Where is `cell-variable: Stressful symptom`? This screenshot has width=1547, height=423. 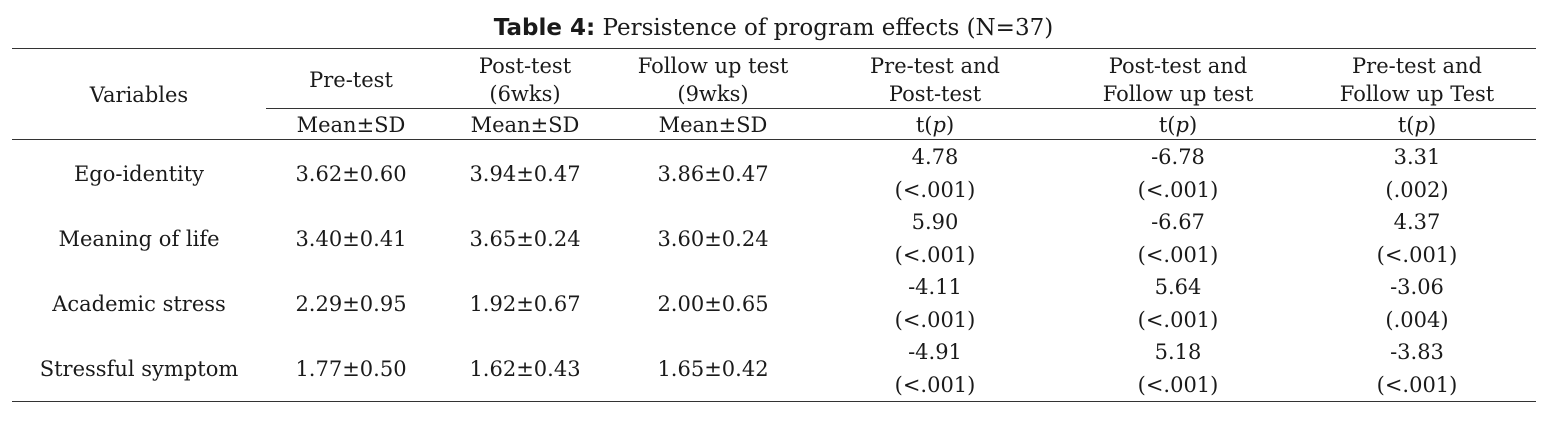 cell-variable: Stressful symptom is located at coordinates (139, 369).